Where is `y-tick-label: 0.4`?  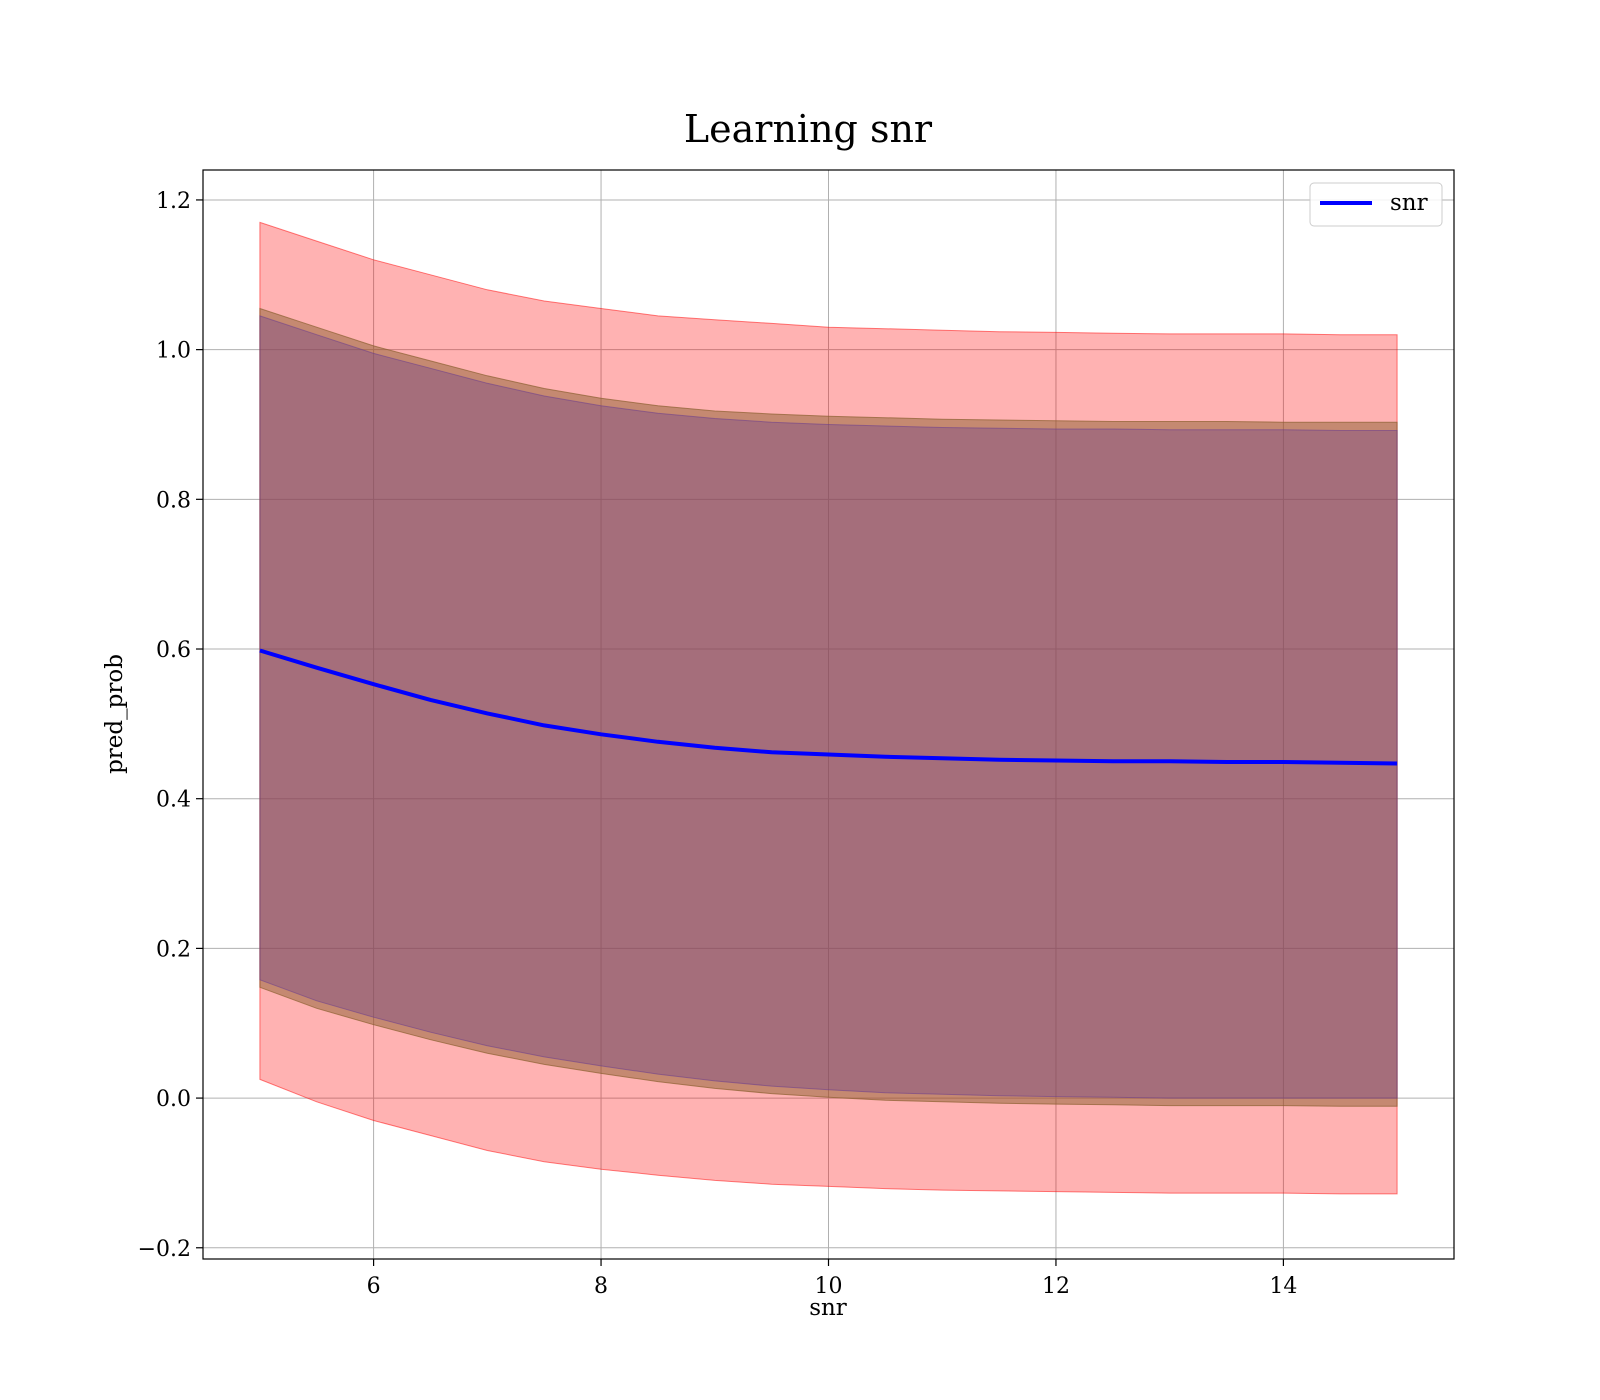 y-tick-label: 0.4 is located at coordinates (173, 800).